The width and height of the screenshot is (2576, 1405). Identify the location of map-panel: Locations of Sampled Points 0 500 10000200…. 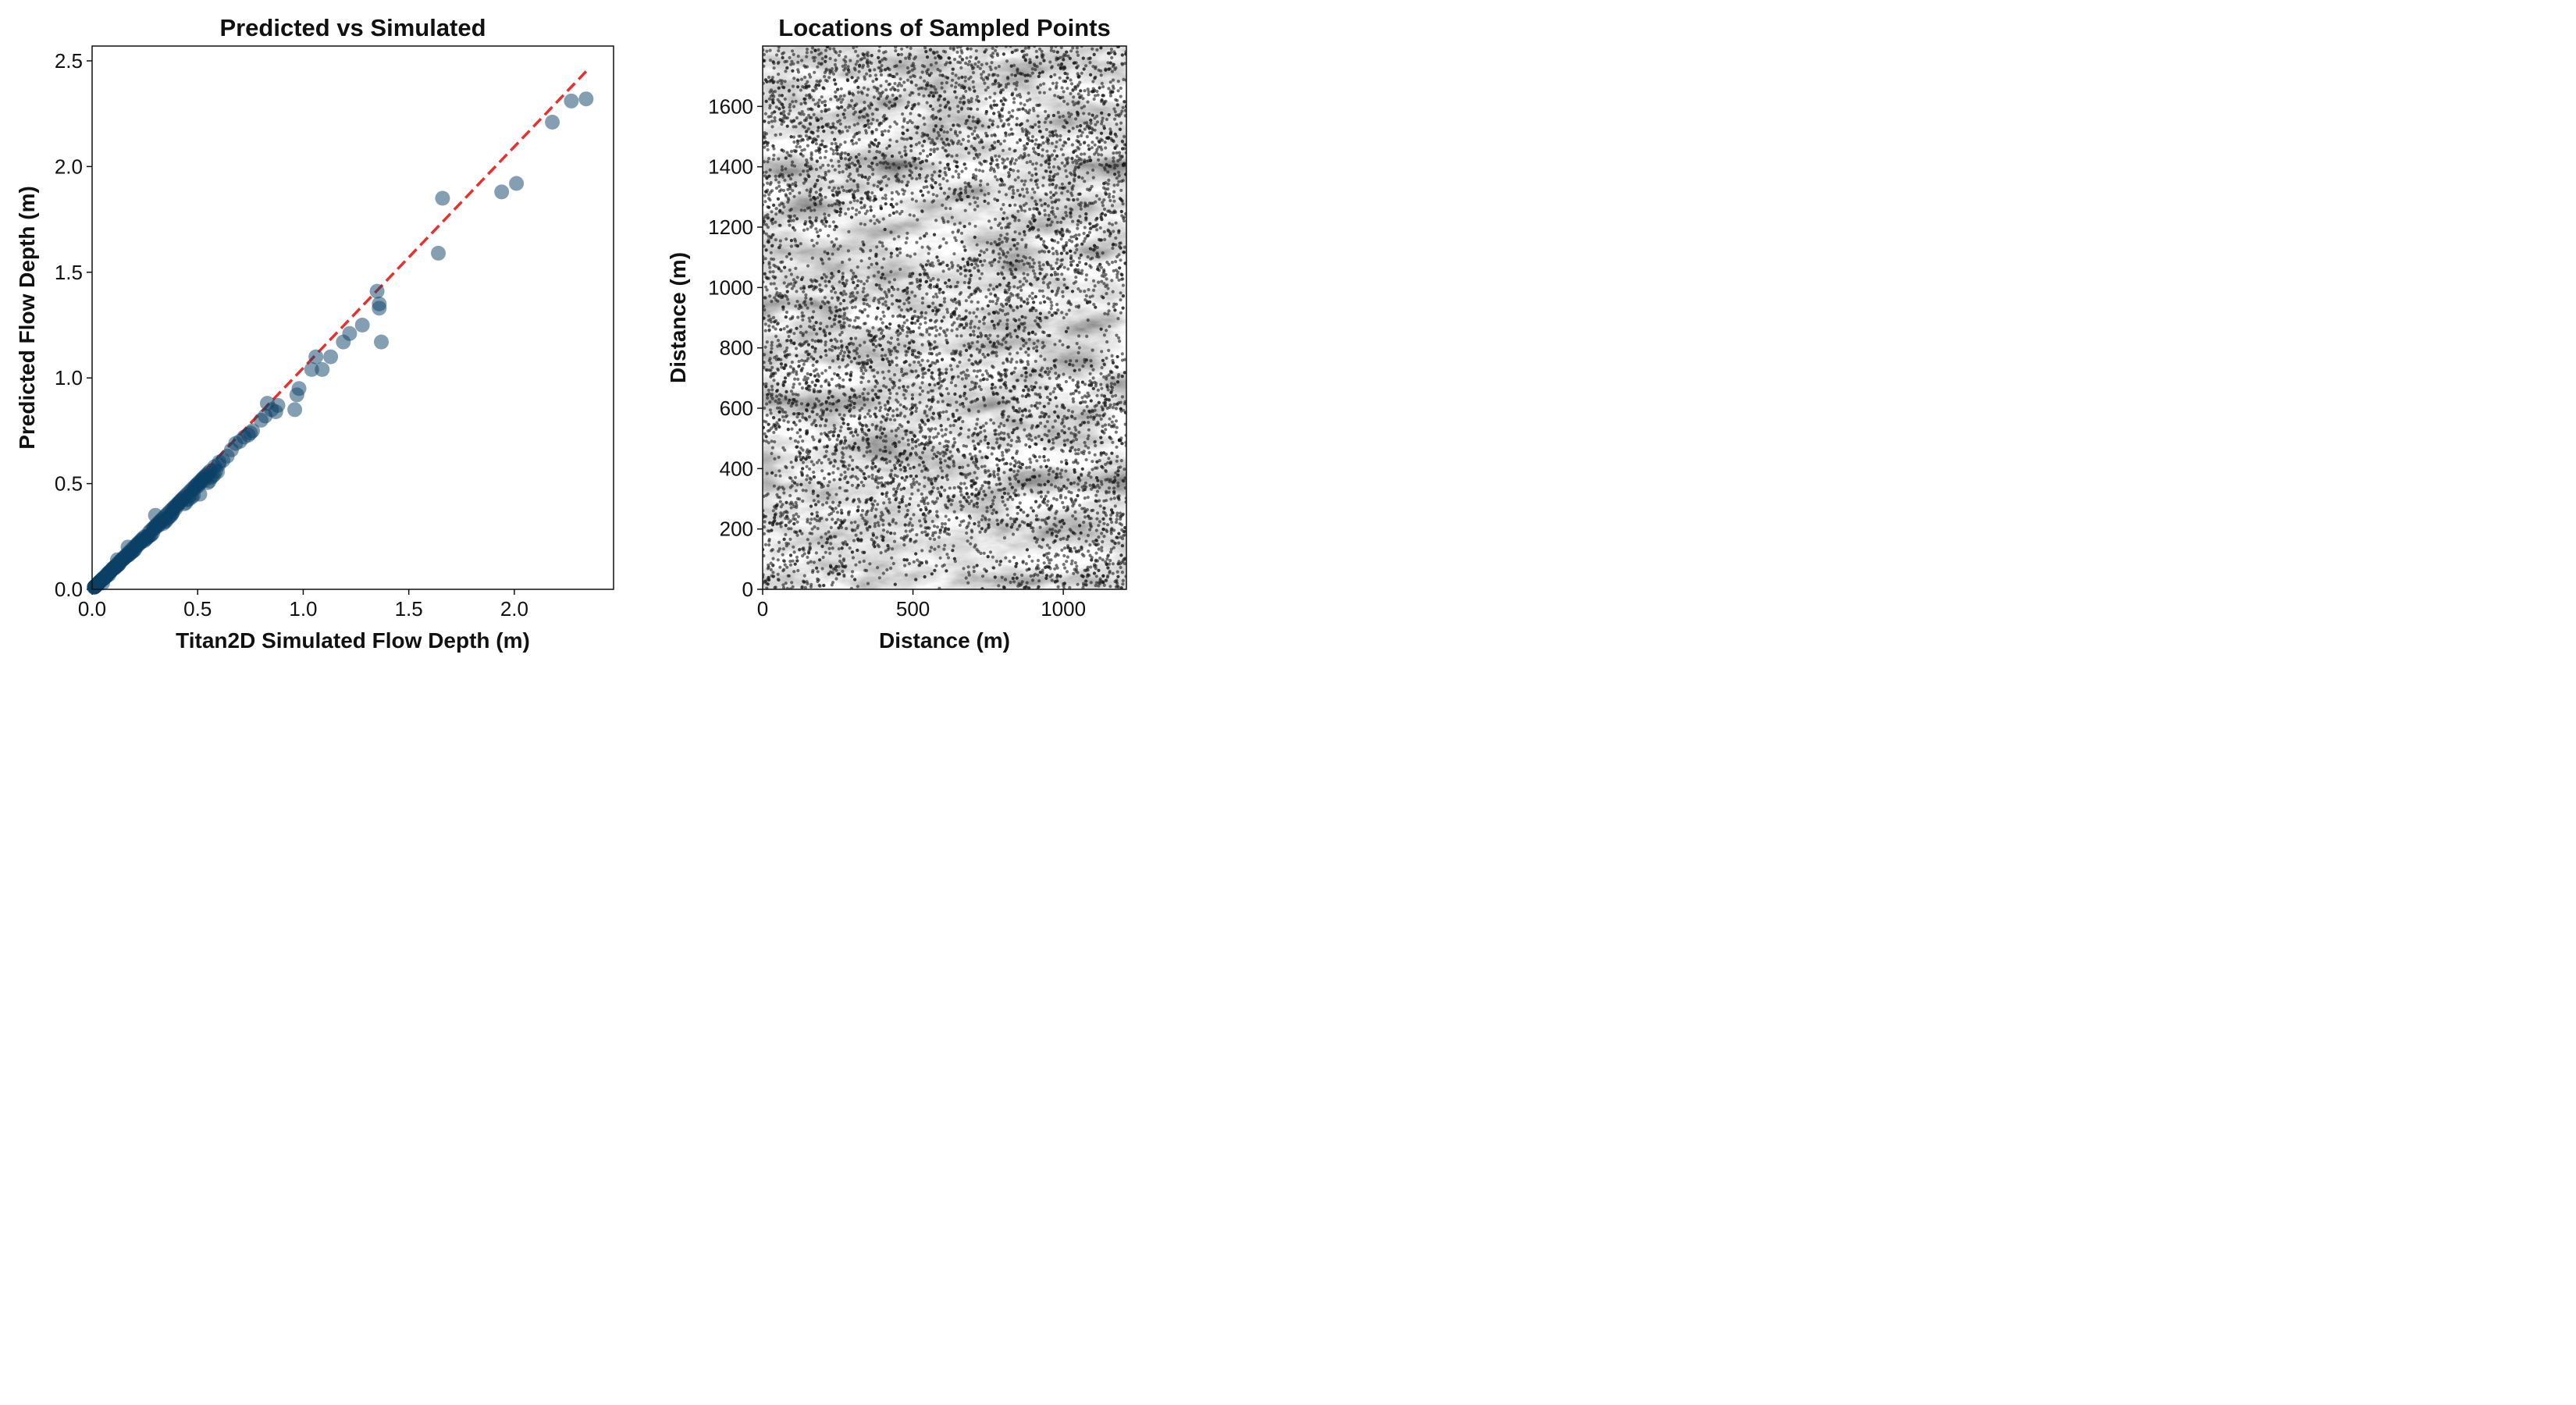
(896, 334).